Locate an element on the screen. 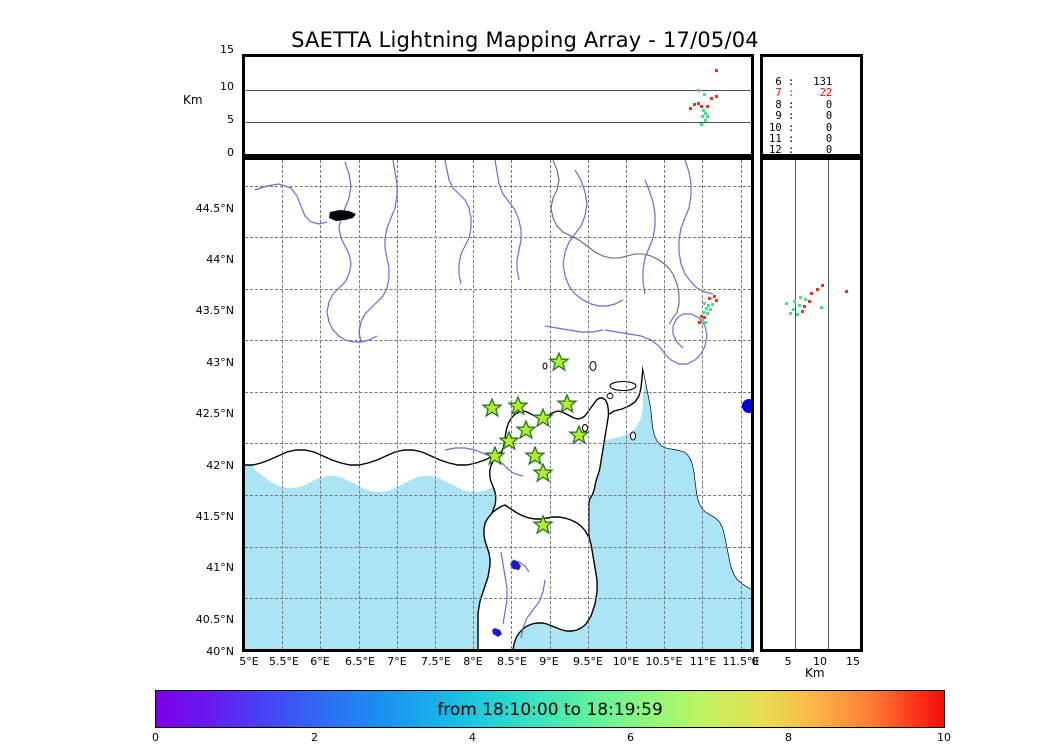 The width and height of the screenshot is (1050, 750). station-count-row: 9 : 0 is located at coordinates (801, 116).